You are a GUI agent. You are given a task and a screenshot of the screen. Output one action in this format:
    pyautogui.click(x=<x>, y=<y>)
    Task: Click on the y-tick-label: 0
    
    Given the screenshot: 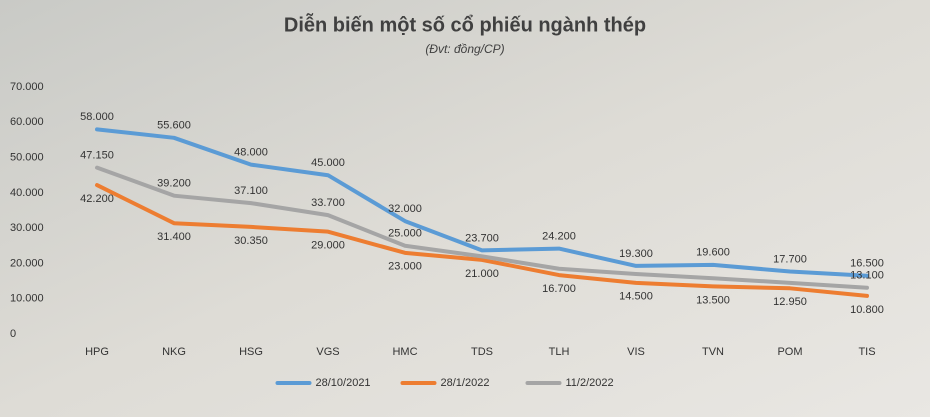 What is the action you would take?
    pyautogui.click(x=13, y=334)
    